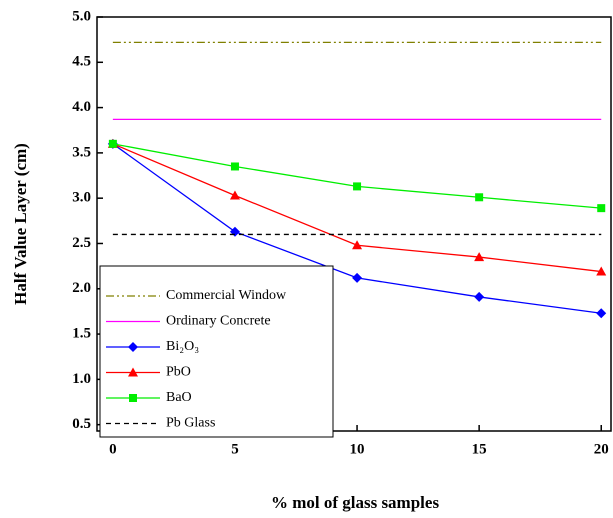 The image size is (613, 518). What do you see at coordinates (357, 449) in the screenshot?
I see `x-tick-label: 10` at bounding box center [357, 449].